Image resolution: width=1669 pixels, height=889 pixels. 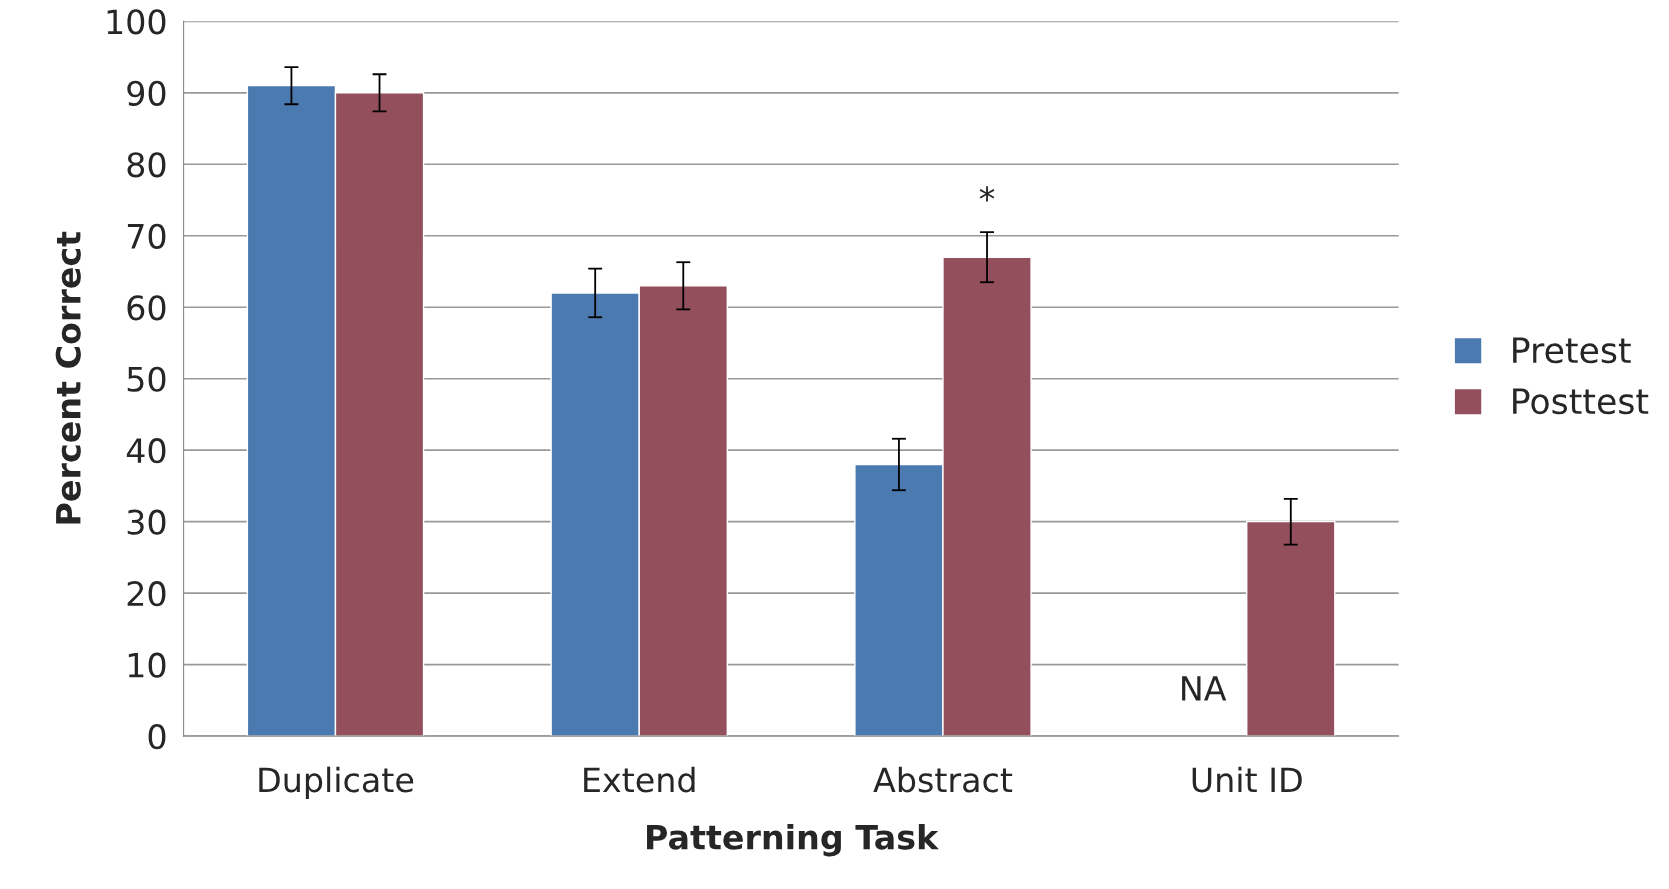 What do you see at coordinates (147, 665) in the screenshot?
I see `y-tick-label: 10` at bounding box center [147, 665].